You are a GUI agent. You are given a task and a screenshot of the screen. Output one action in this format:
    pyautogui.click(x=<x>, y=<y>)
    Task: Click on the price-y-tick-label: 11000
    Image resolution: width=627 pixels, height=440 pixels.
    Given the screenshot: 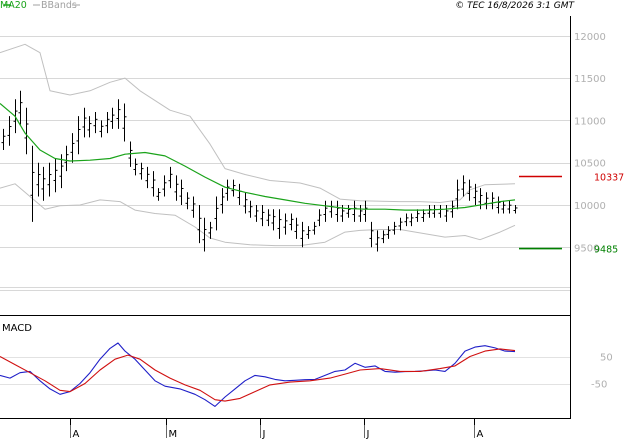 What is the action you would take?
    pyautogui.click(x=590, y=121)
    